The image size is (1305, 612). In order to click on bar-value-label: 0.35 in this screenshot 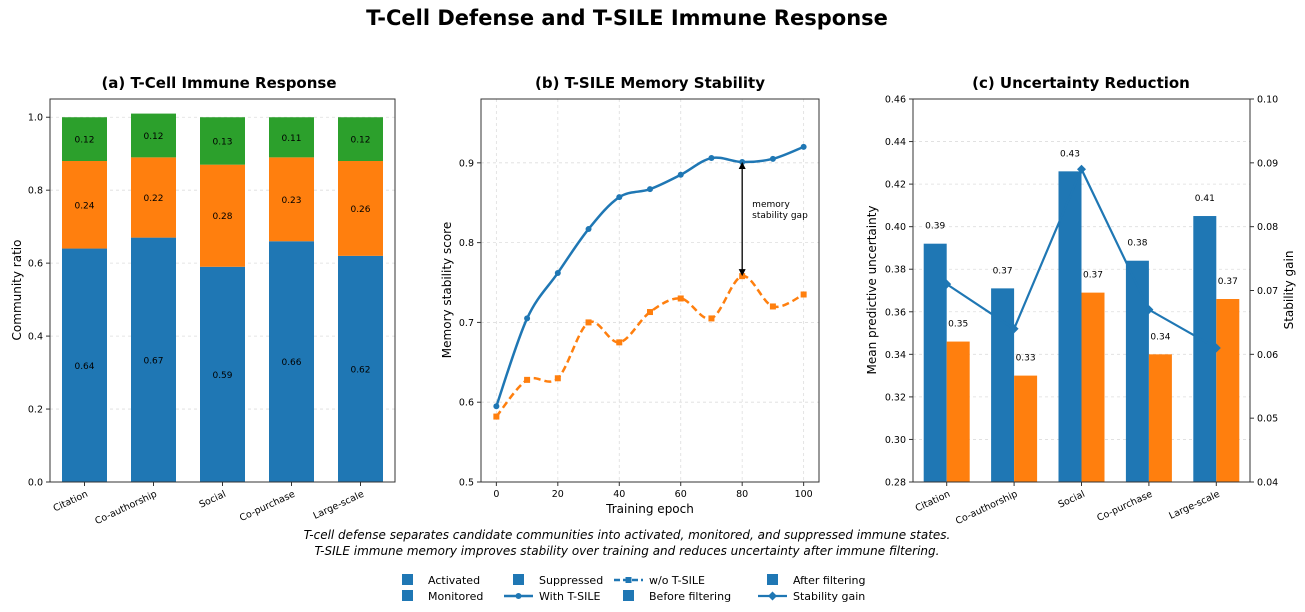, I will do `click(958, 325)`.